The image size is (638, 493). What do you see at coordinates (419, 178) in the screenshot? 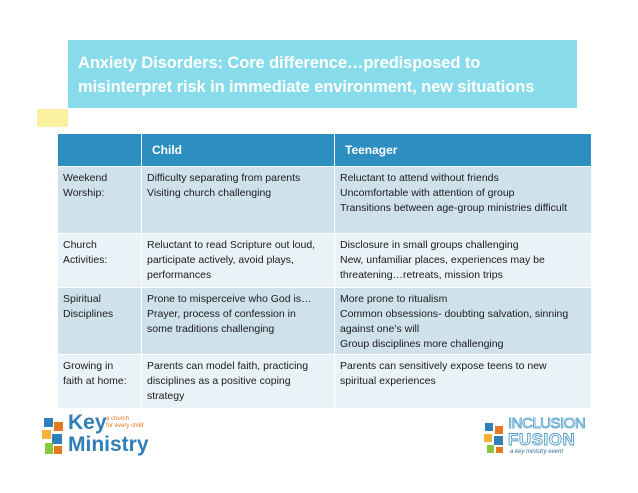
I see `cell-line: Reluctant to attend without friends` at bounding box center [419, 178].